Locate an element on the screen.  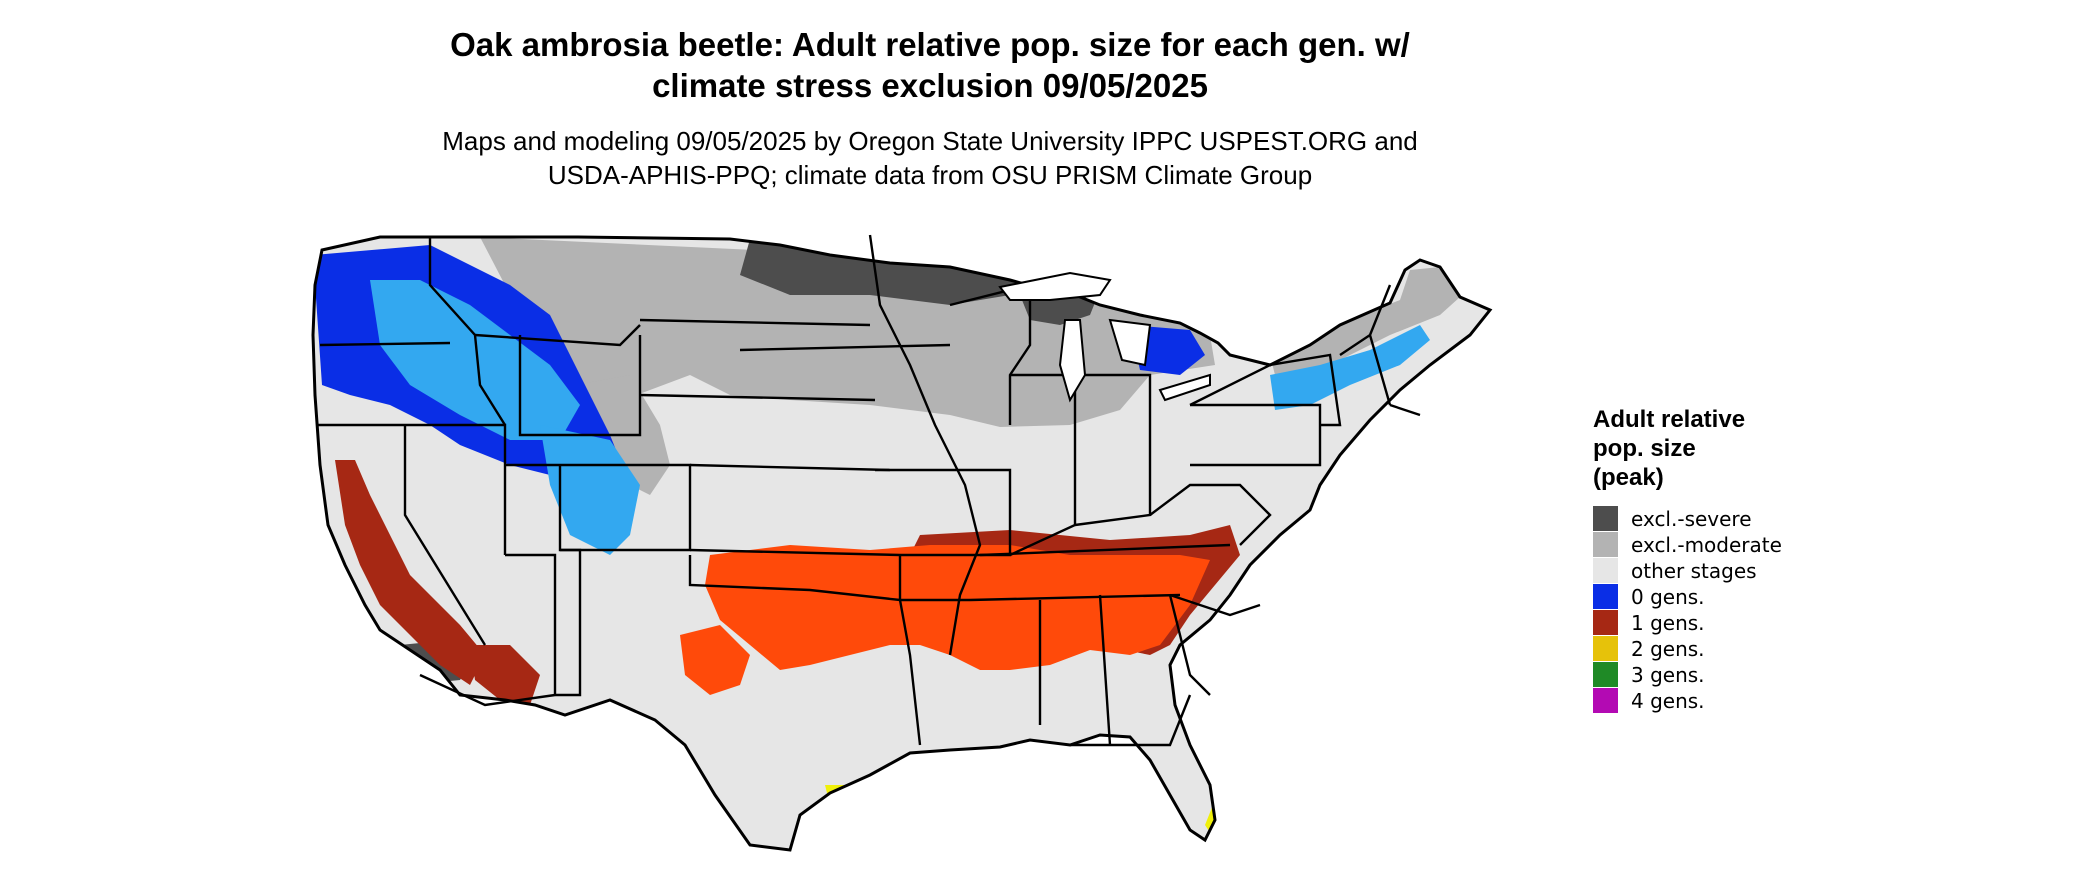
legend-title-line-3: (peak) is located at coordinates (1628, 477).